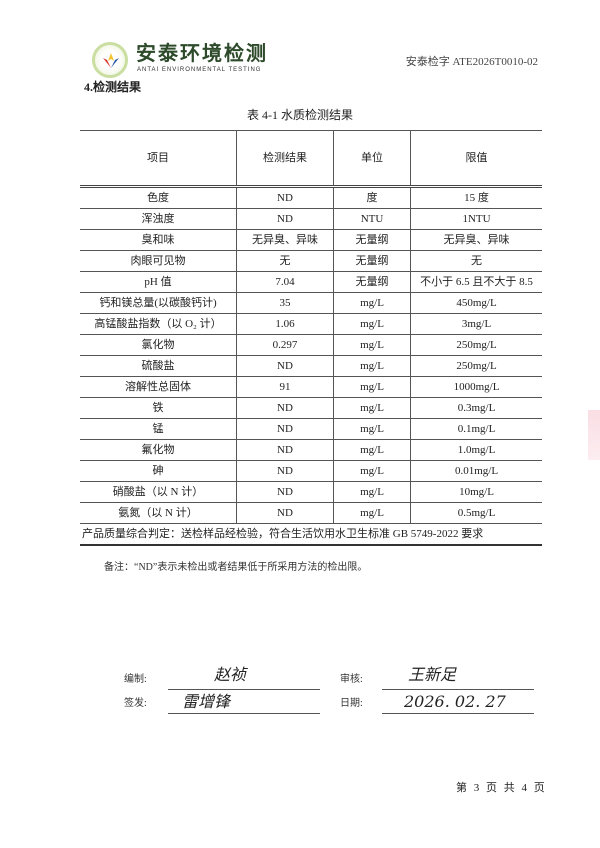 This screenshot has width=600, height=848. I want to click on test-result: 0.297, so click(285, 345).